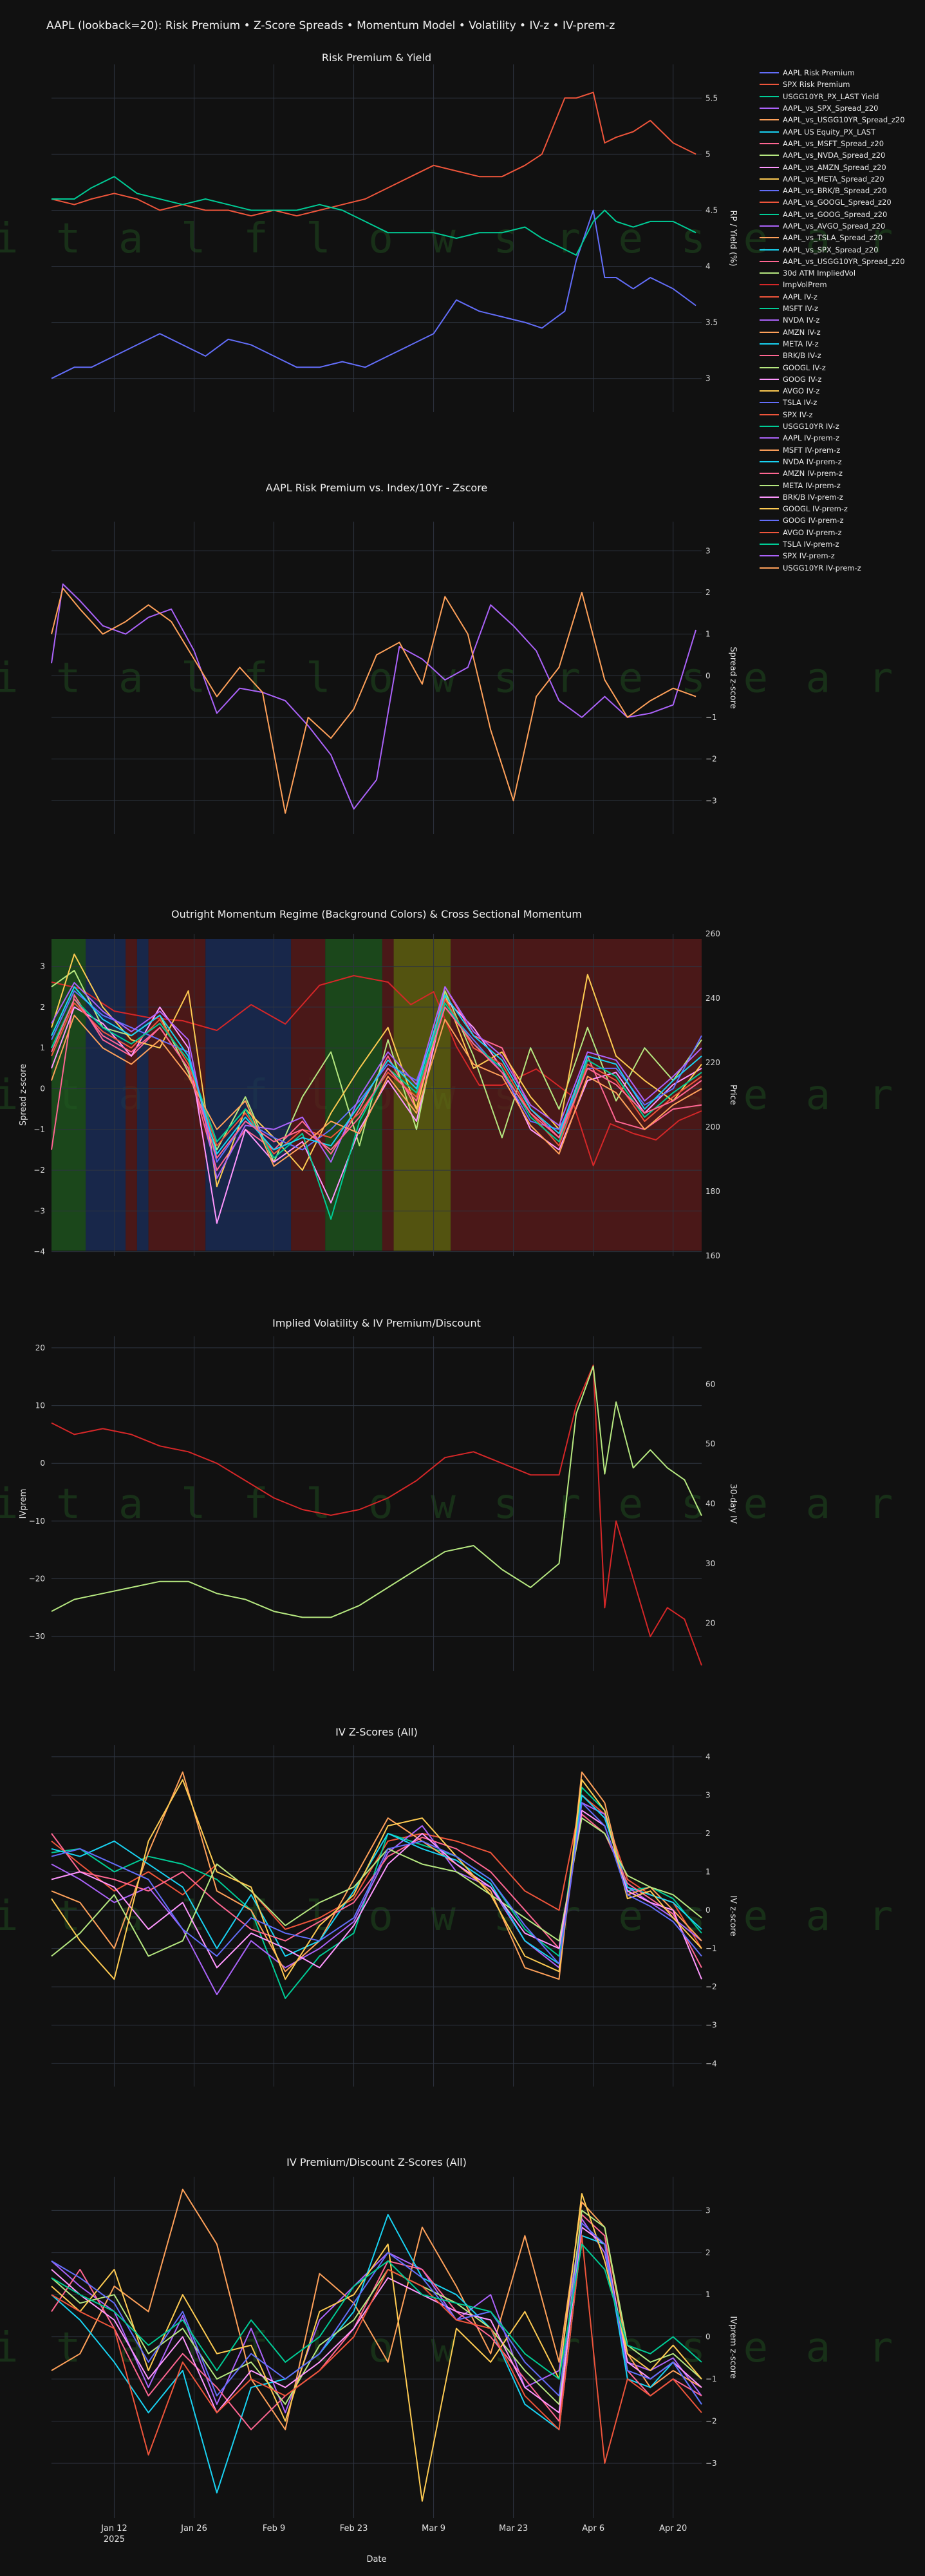 The image size is (925, 2576). I want to click on legend-item: GOOGL IV-prem-z, so click(832, 509).